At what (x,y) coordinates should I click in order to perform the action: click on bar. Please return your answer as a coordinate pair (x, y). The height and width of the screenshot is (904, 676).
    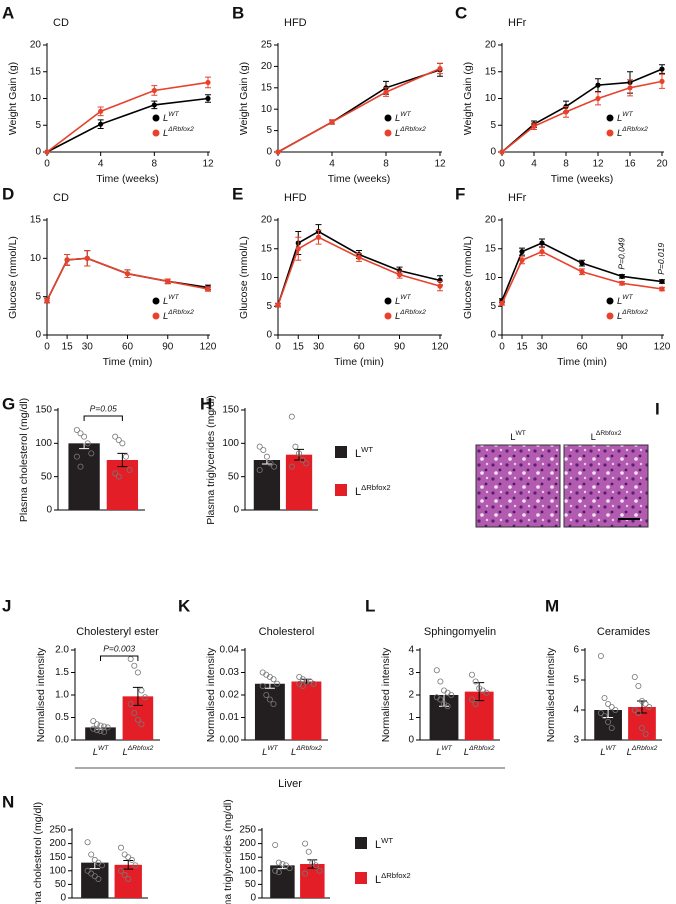
    Looking at the image, I should click on (122, 485).